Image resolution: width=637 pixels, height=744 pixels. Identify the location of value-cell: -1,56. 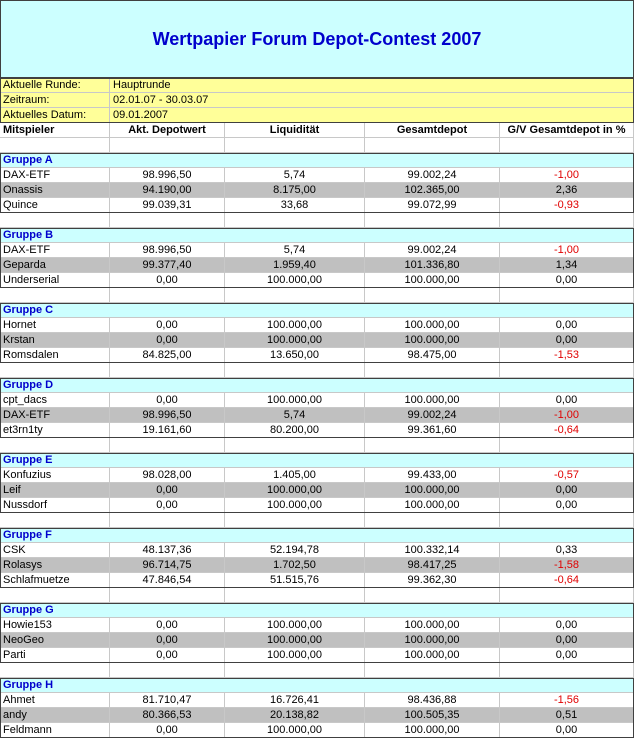
(567, 700).